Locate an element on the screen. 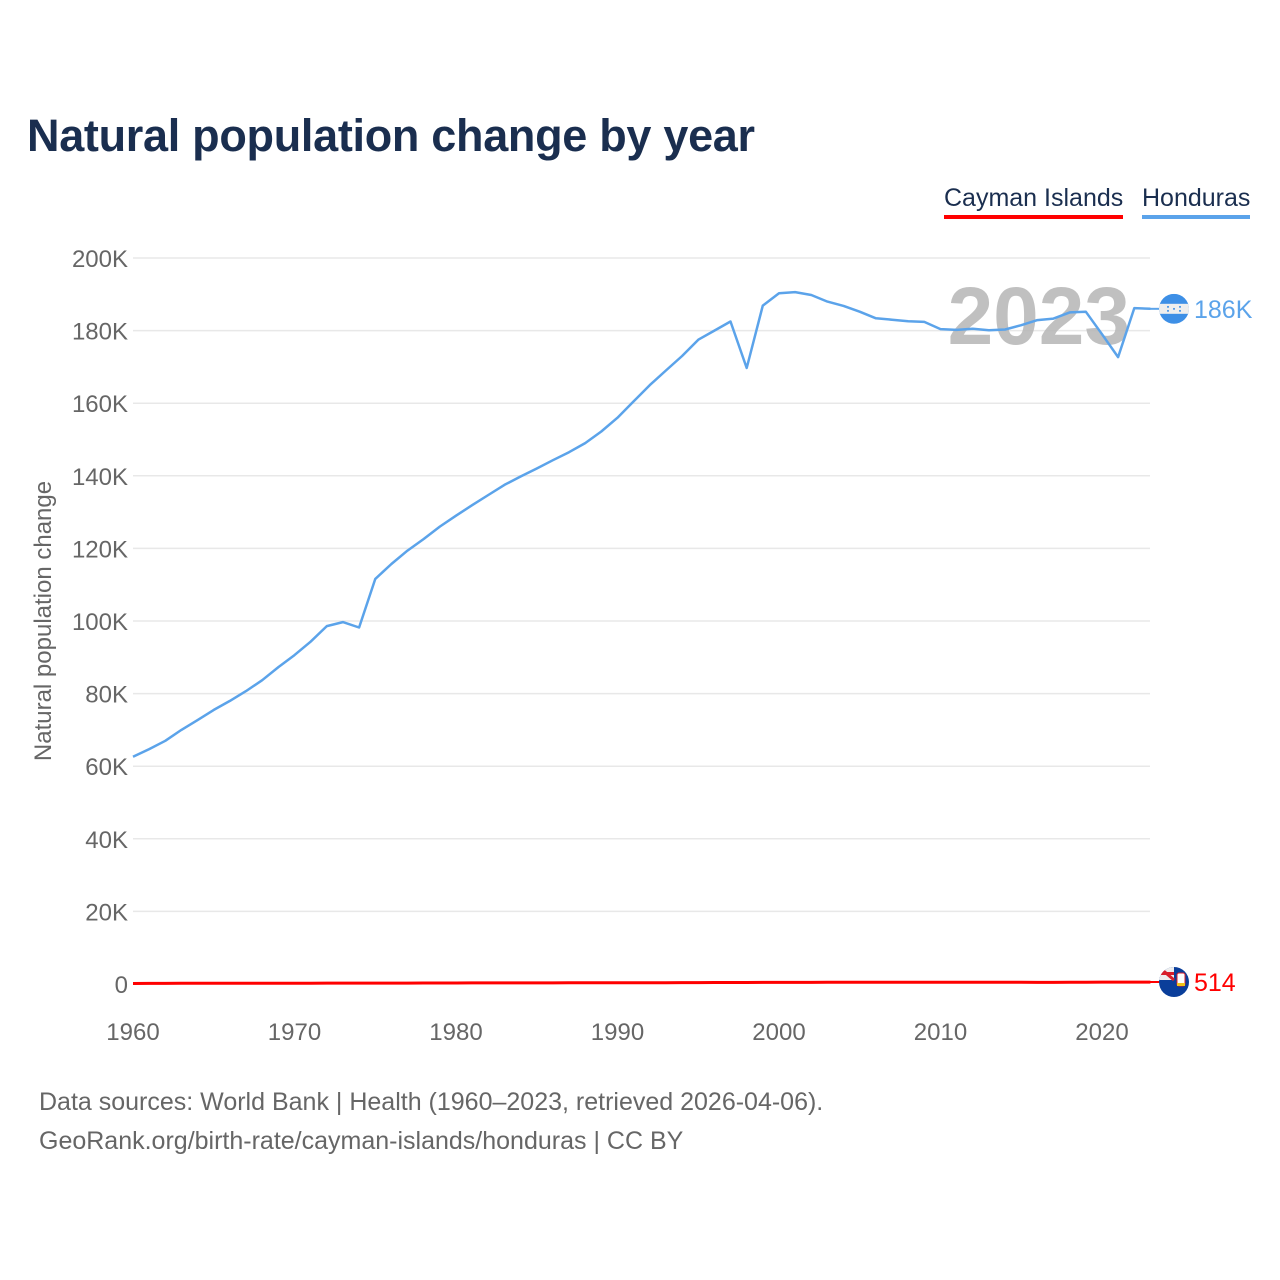 This screenshot has width=1280, height=1280. y-tick-label: 60K is located at coordinates (106, 767).